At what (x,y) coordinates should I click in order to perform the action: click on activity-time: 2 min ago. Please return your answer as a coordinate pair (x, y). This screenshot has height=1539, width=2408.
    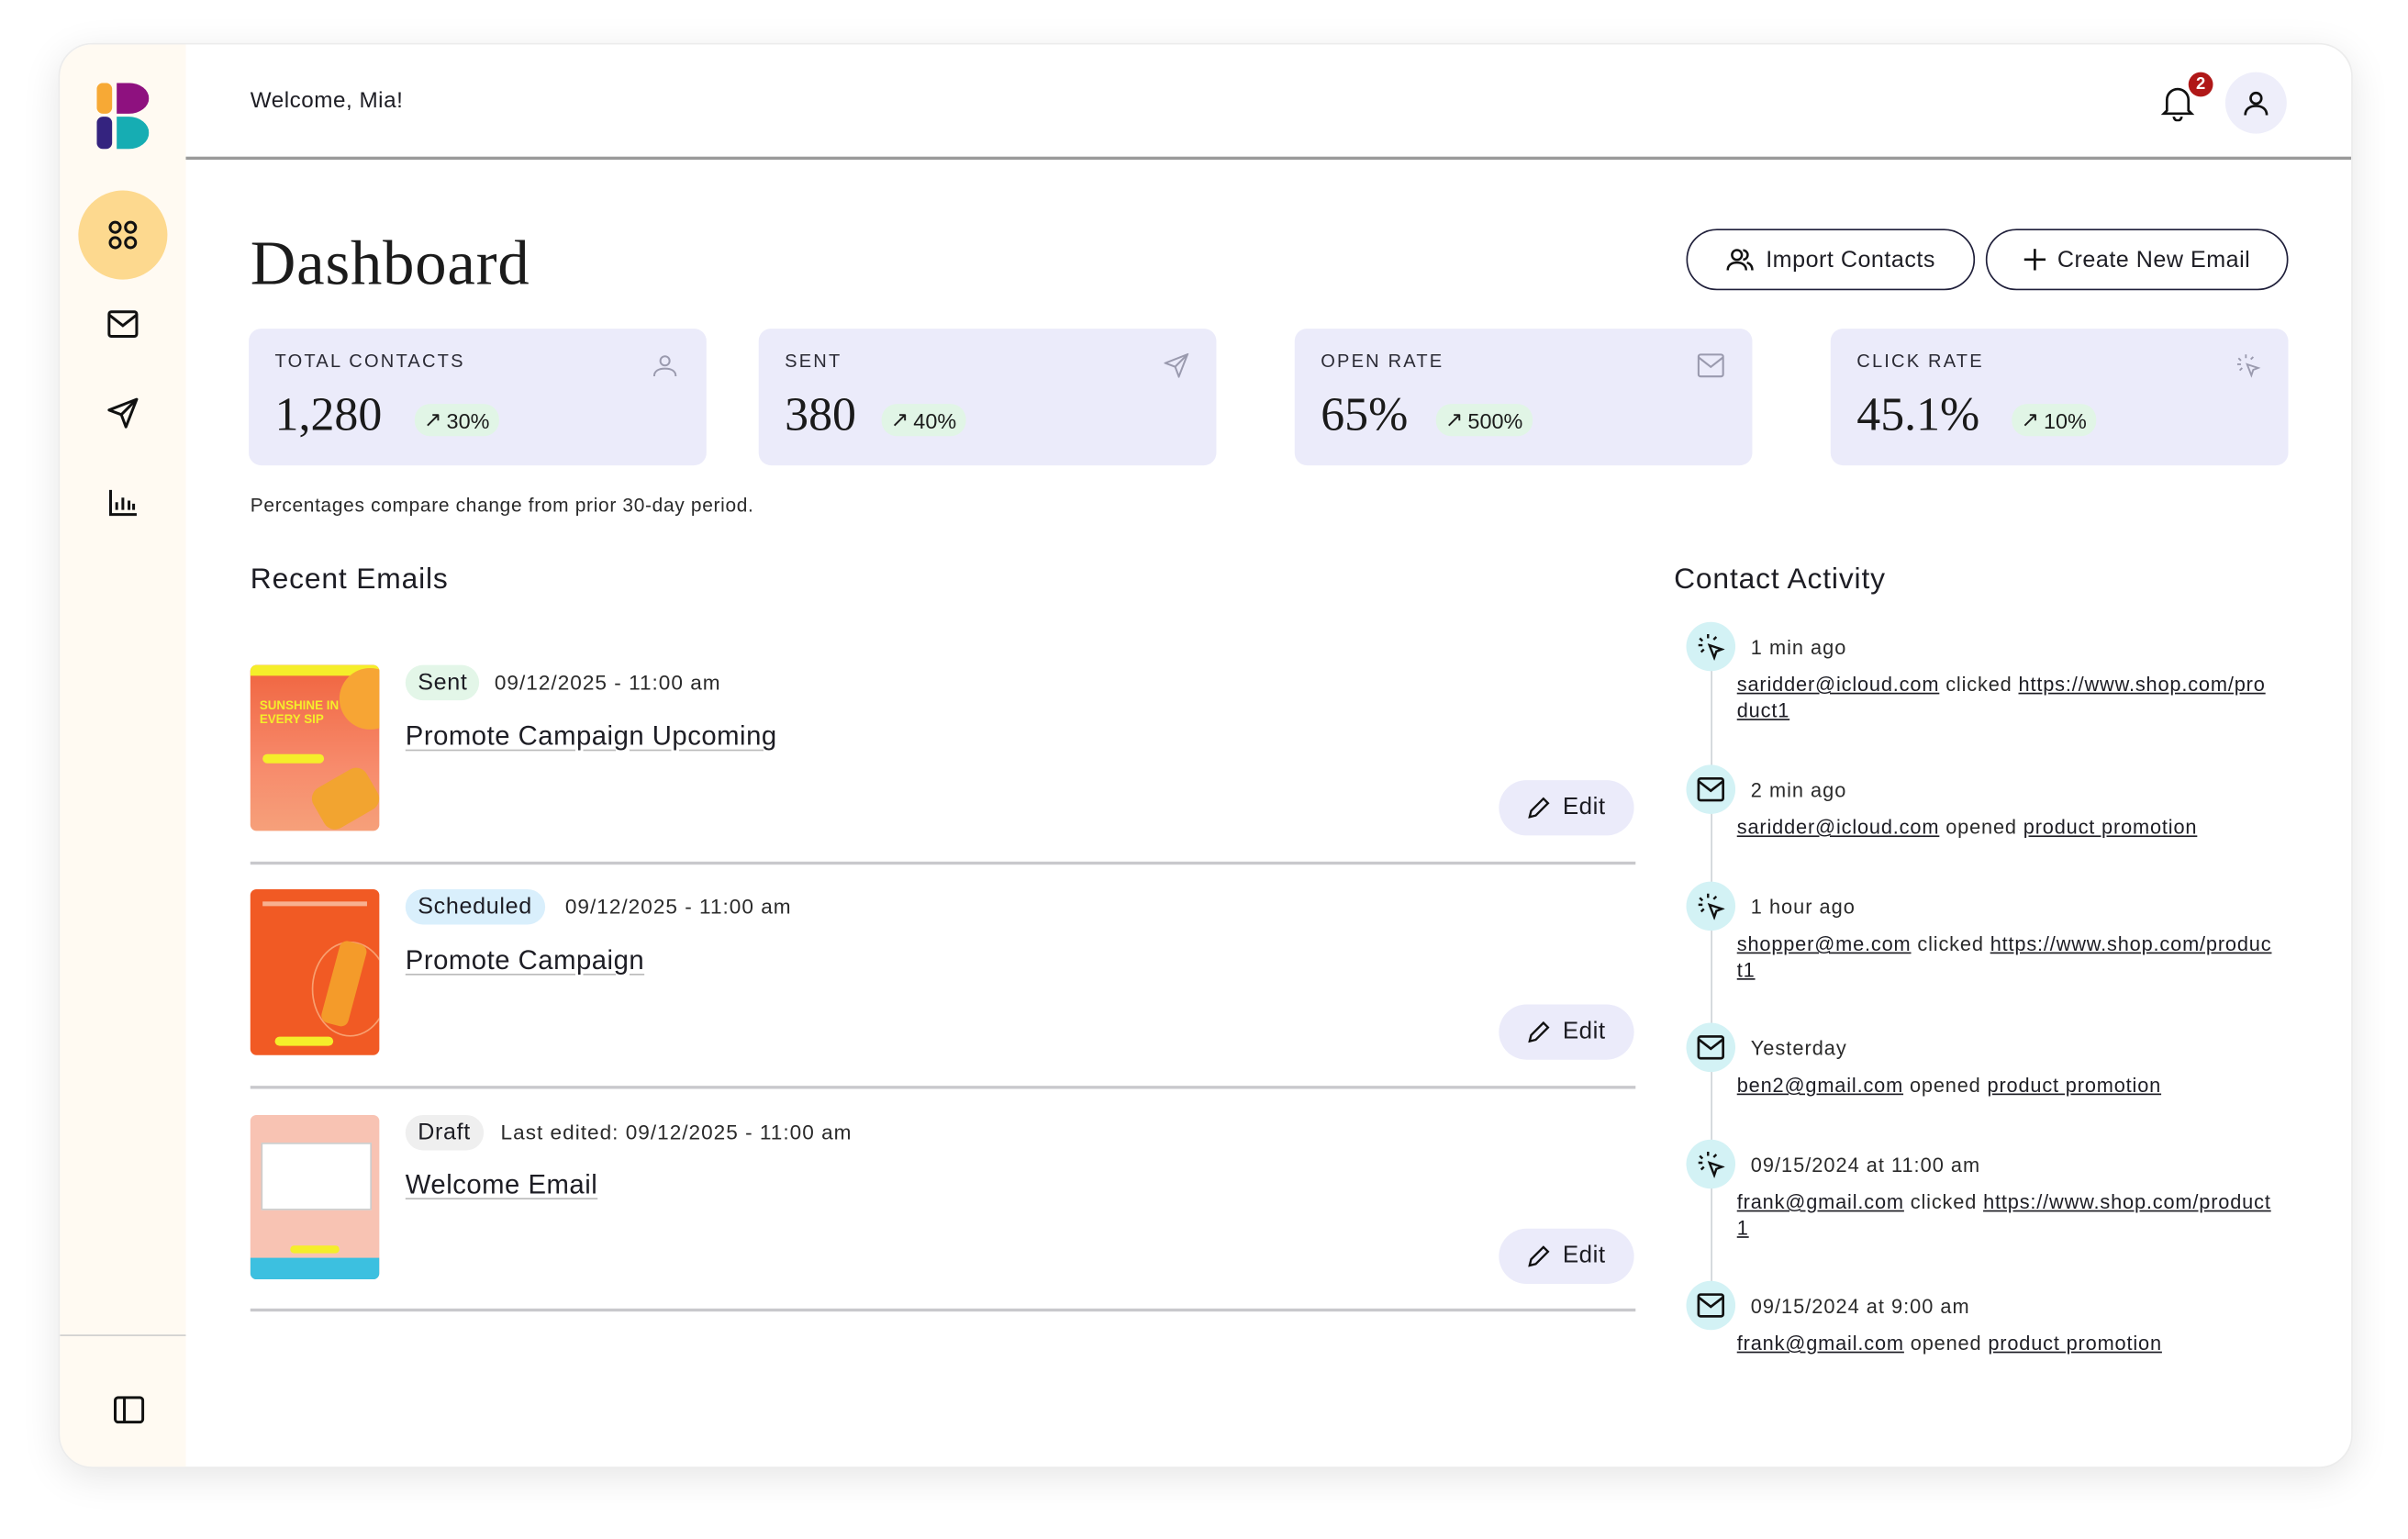
    Looking at the image, I should click on (1798, 790).